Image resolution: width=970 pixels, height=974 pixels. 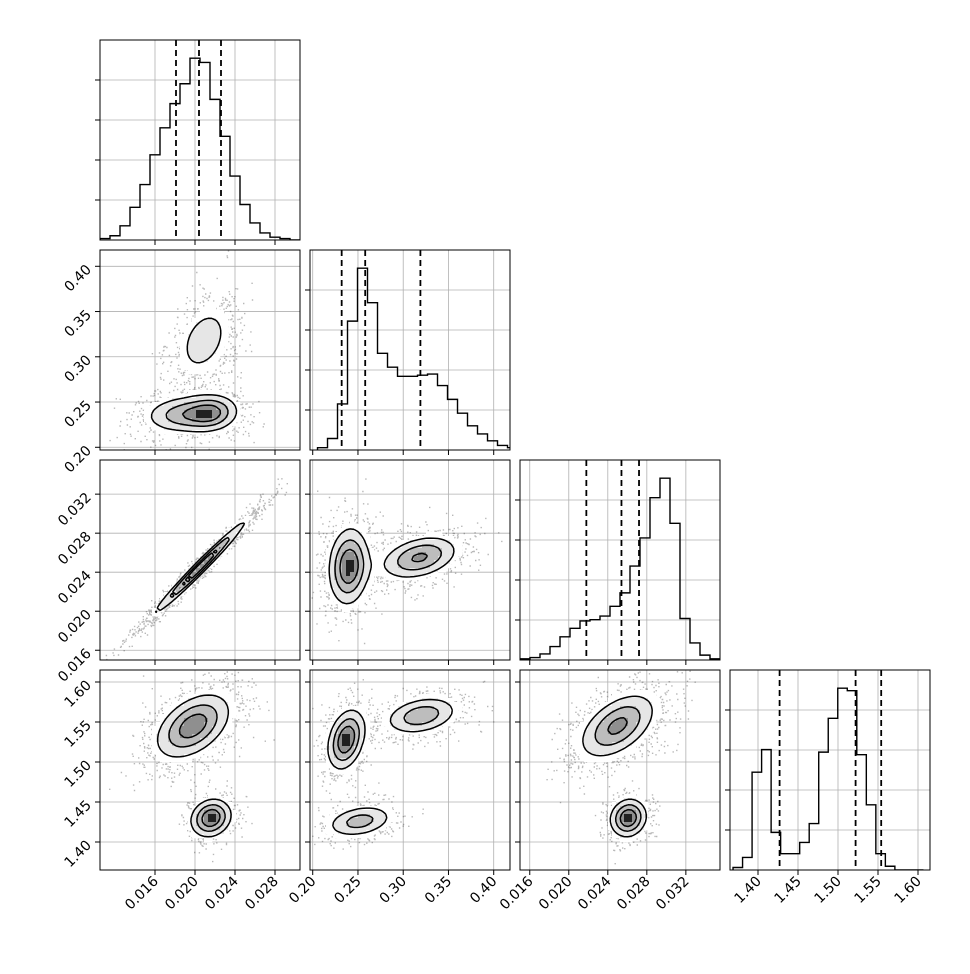 I want to click on contour-line, so click(x=386, y=767).